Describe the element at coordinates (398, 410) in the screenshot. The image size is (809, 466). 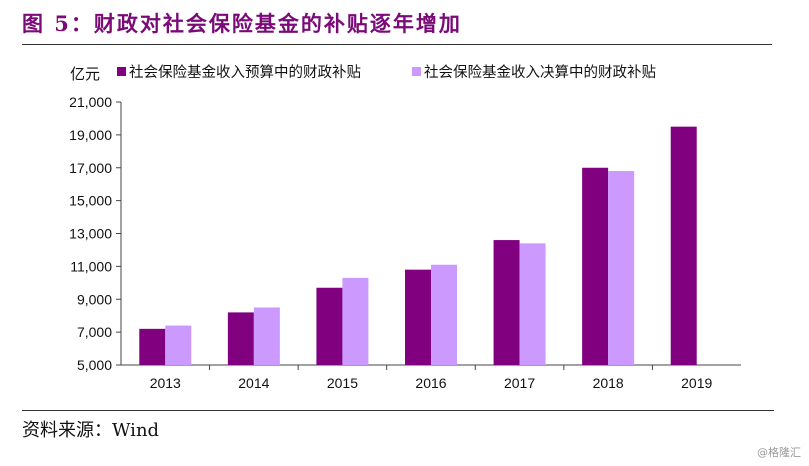
I see `footer-divider` at that location.